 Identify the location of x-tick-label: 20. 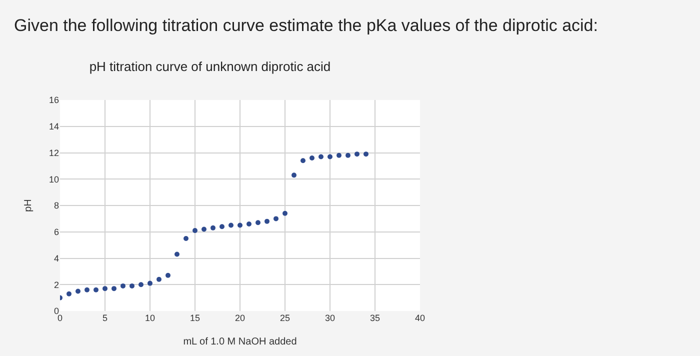
(240, 318).